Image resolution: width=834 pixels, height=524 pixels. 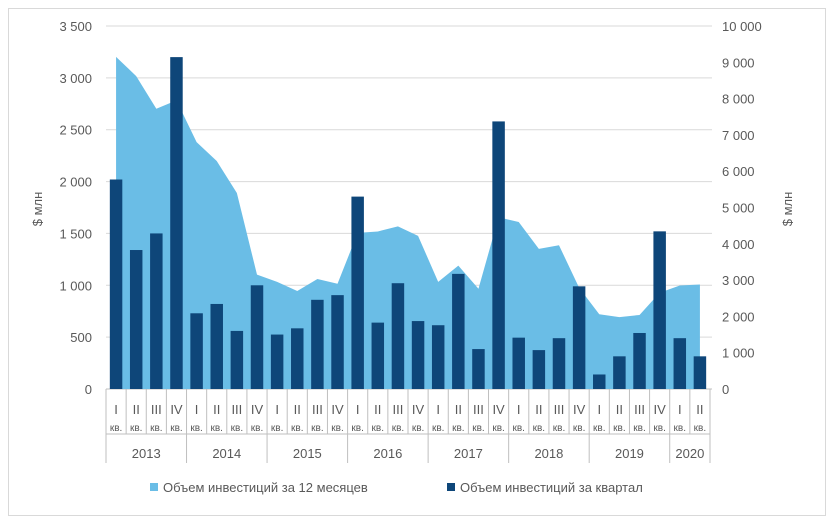 I want to click on right-tick-label: 8 000, so click(x=738, y=99).